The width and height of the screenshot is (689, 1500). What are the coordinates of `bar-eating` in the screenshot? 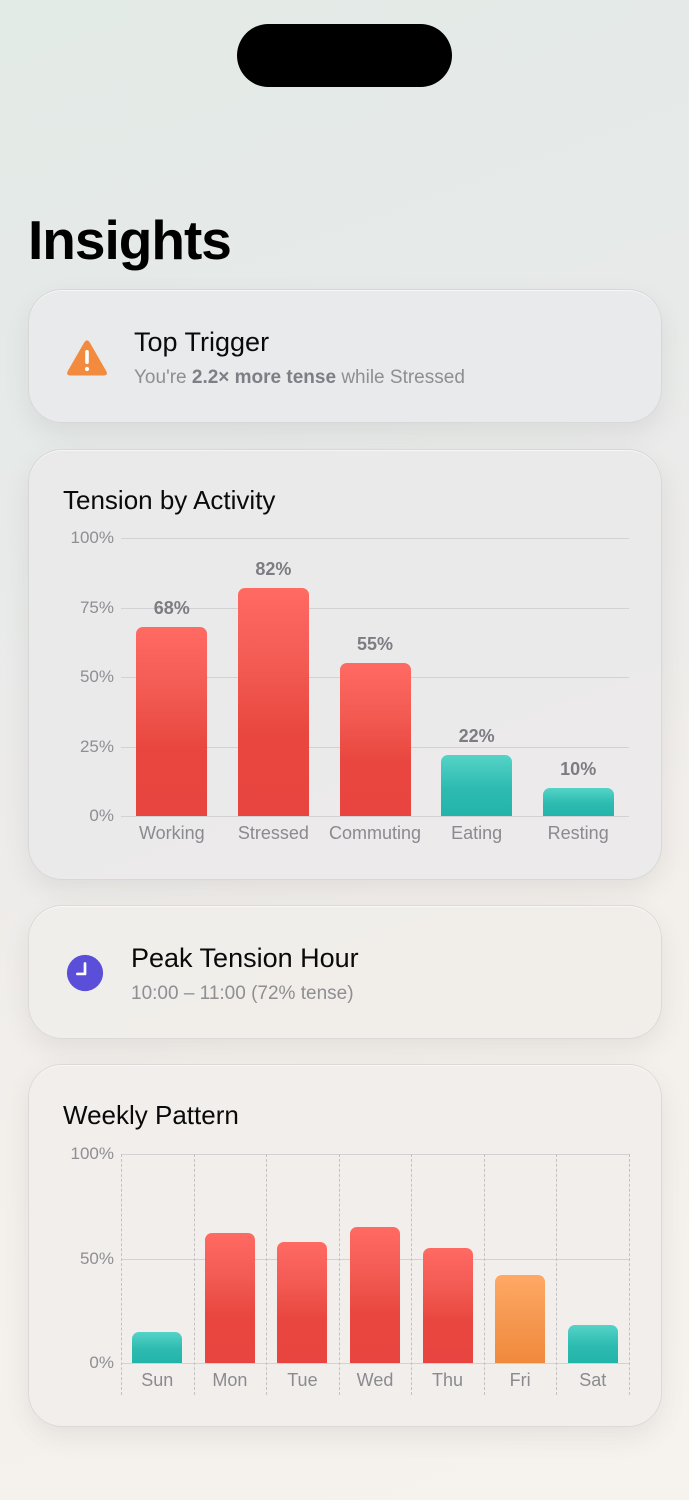 It's located at (477, 785).